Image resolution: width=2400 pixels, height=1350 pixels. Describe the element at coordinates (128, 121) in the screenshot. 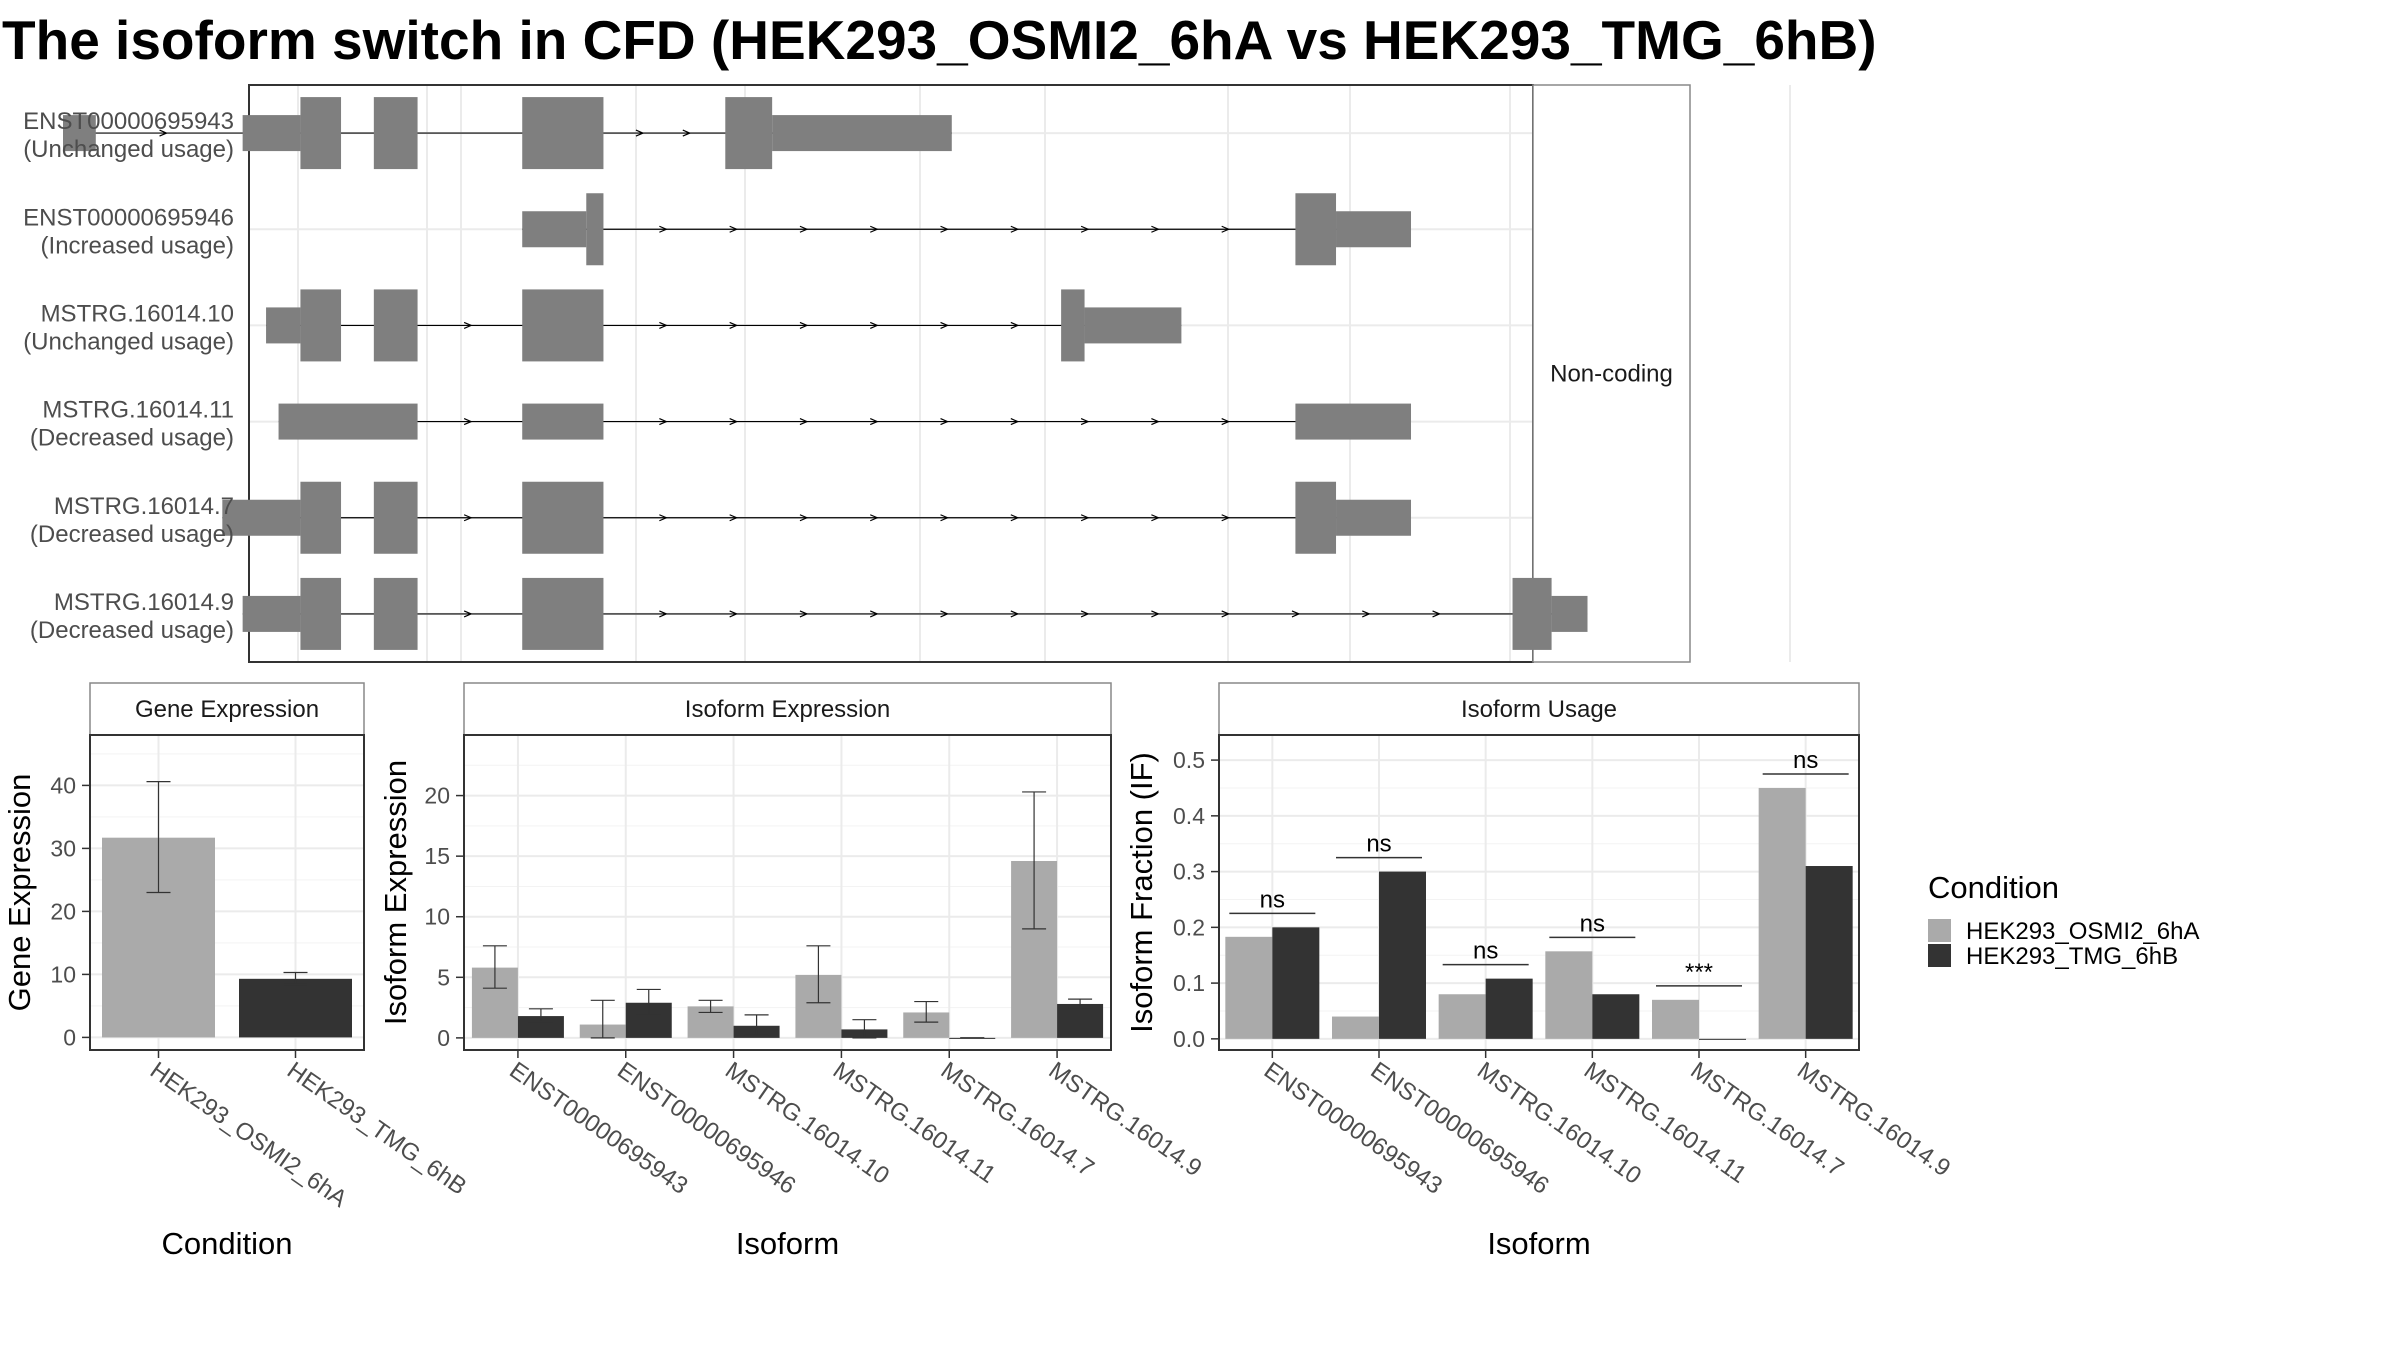

I see `isoform-id-label: ENST00000695943` at that location.